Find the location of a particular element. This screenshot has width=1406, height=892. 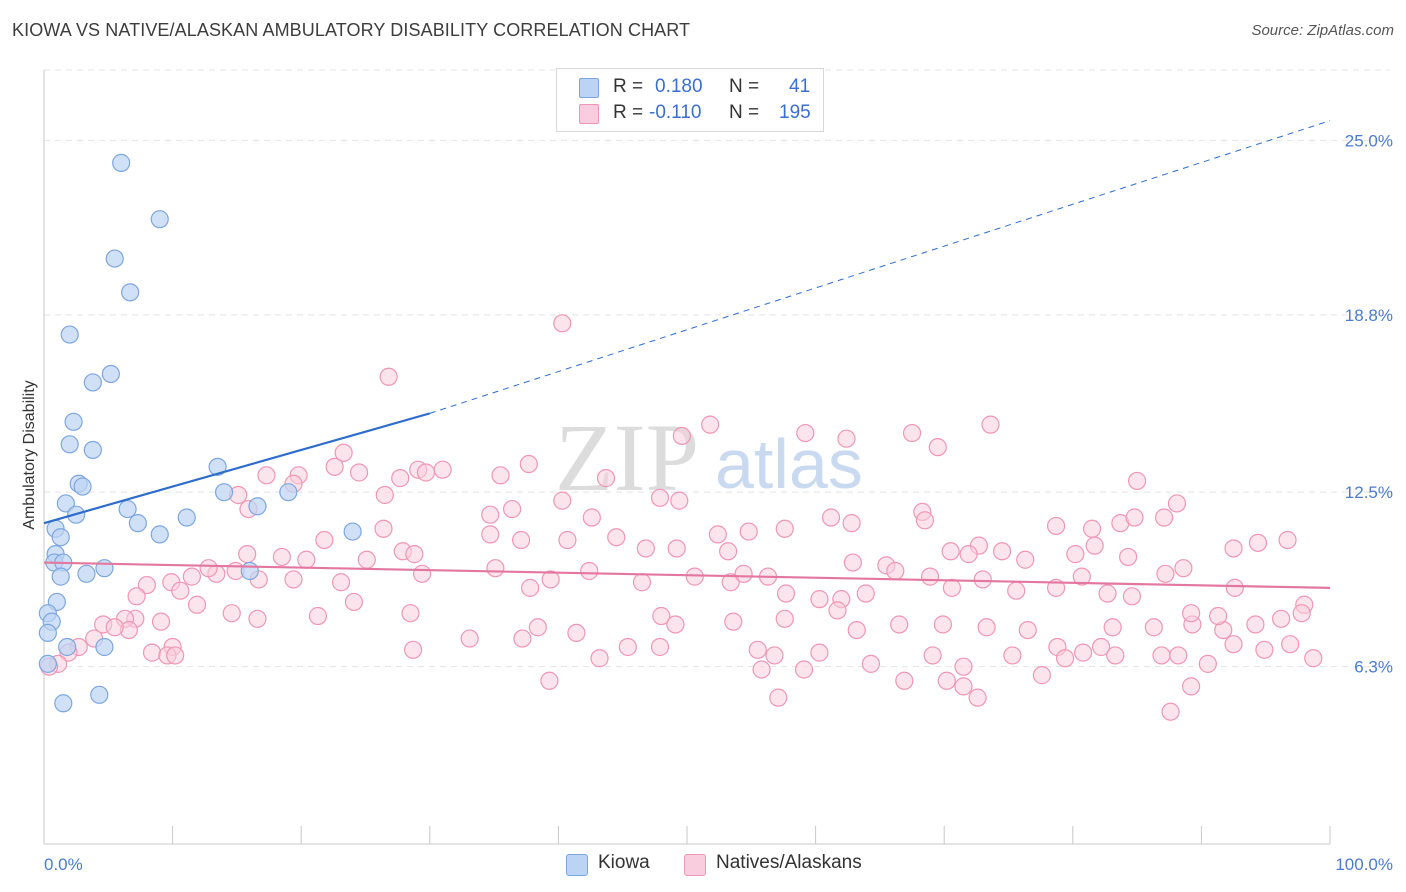

kiowa-trend-line is located at coordinates (237, 468).